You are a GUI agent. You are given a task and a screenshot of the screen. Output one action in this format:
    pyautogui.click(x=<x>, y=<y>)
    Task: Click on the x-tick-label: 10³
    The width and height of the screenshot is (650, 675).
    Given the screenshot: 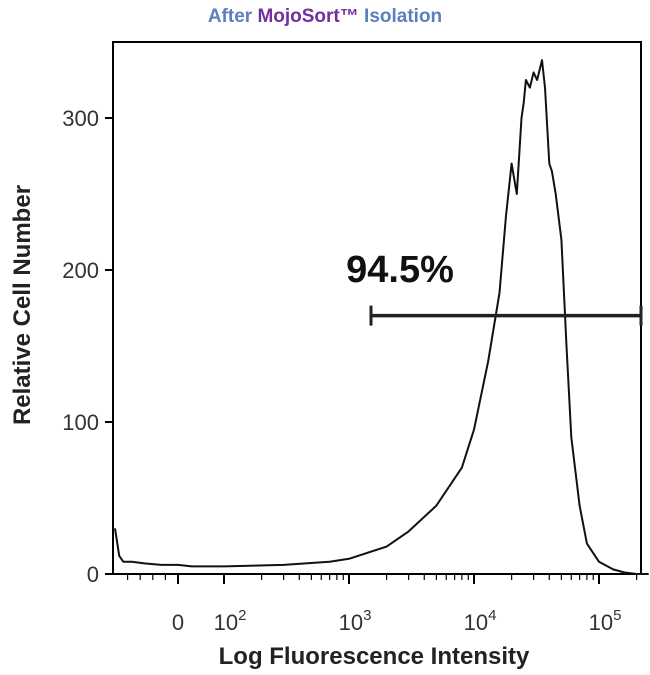 What is the action you would take?
    pyautogui.click(x=355, y=621)
    